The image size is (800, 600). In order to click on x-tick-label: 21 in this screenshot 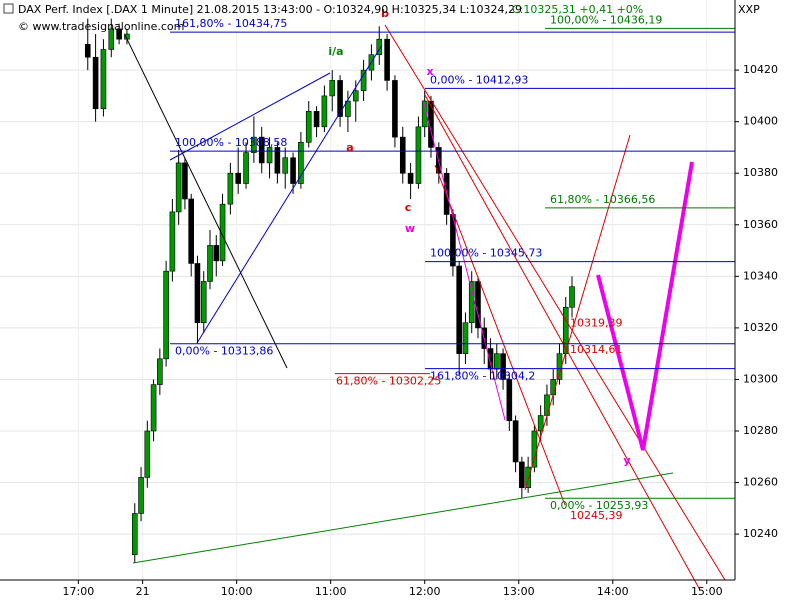, I will do `click(143, 591)`.